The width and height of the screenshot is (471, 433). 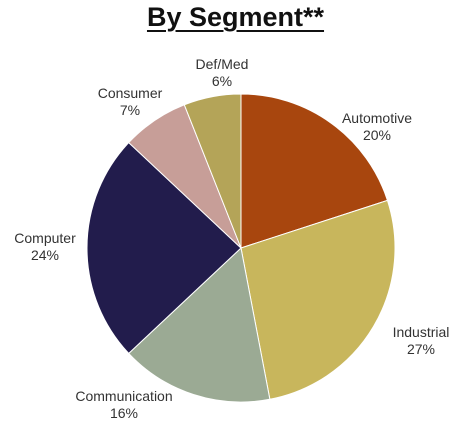 I want to click on slice-percent-computer: 24%, so click(x=45, y=255).